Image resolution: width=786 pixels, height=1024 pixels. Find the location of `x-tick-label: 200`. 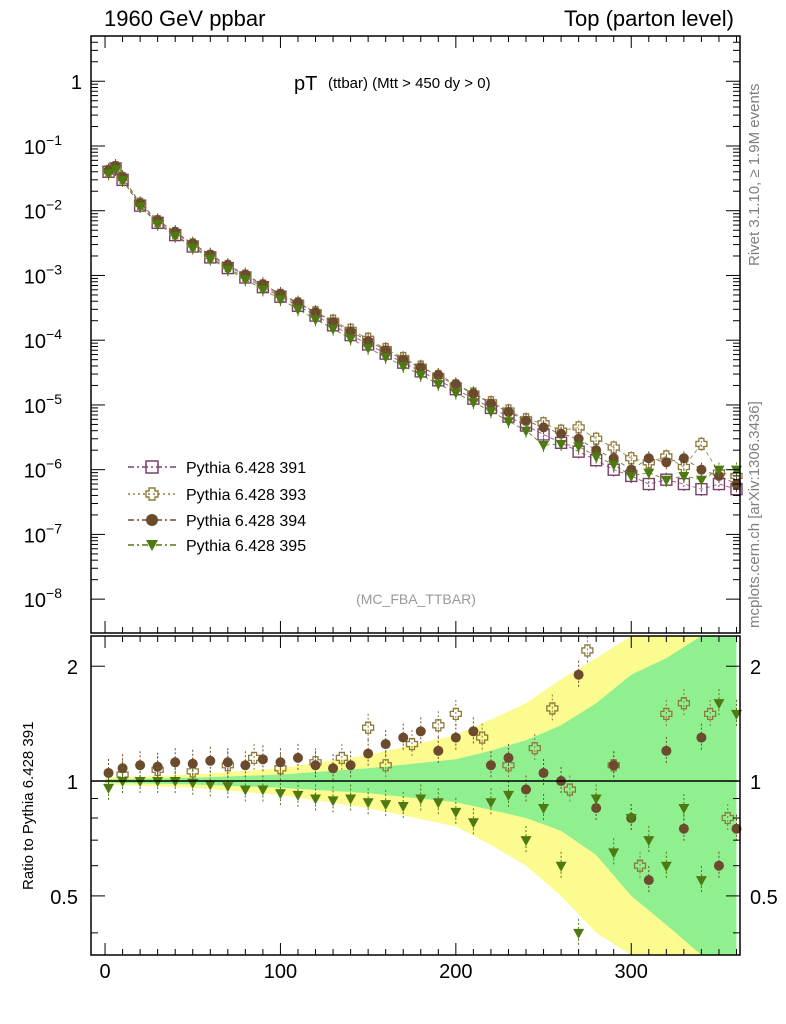

x-tick-label: 200 is located at coordinates (455, 972).